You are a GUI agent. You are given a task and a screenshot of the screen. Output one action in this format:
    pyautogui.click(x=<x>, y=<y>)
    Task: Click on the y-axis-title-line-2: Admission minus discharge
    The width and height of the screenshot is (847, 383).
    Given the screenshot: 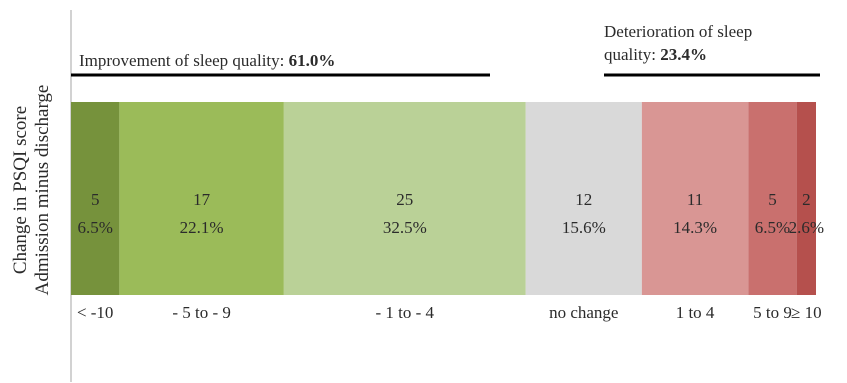 What is the action you would take?
    pyautogui.click(x=42, y=190)
    